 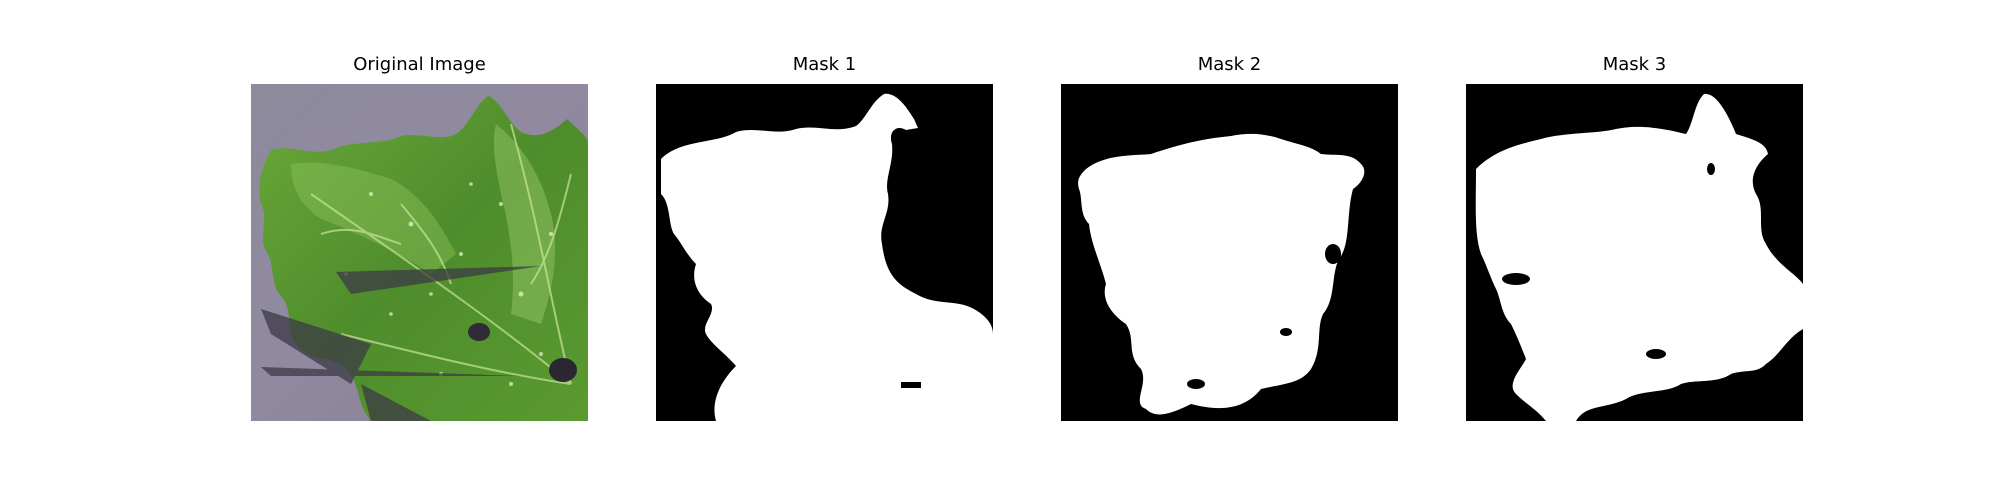 I want to click on panel-title: Mask 2, so click(x=1229, y=64).